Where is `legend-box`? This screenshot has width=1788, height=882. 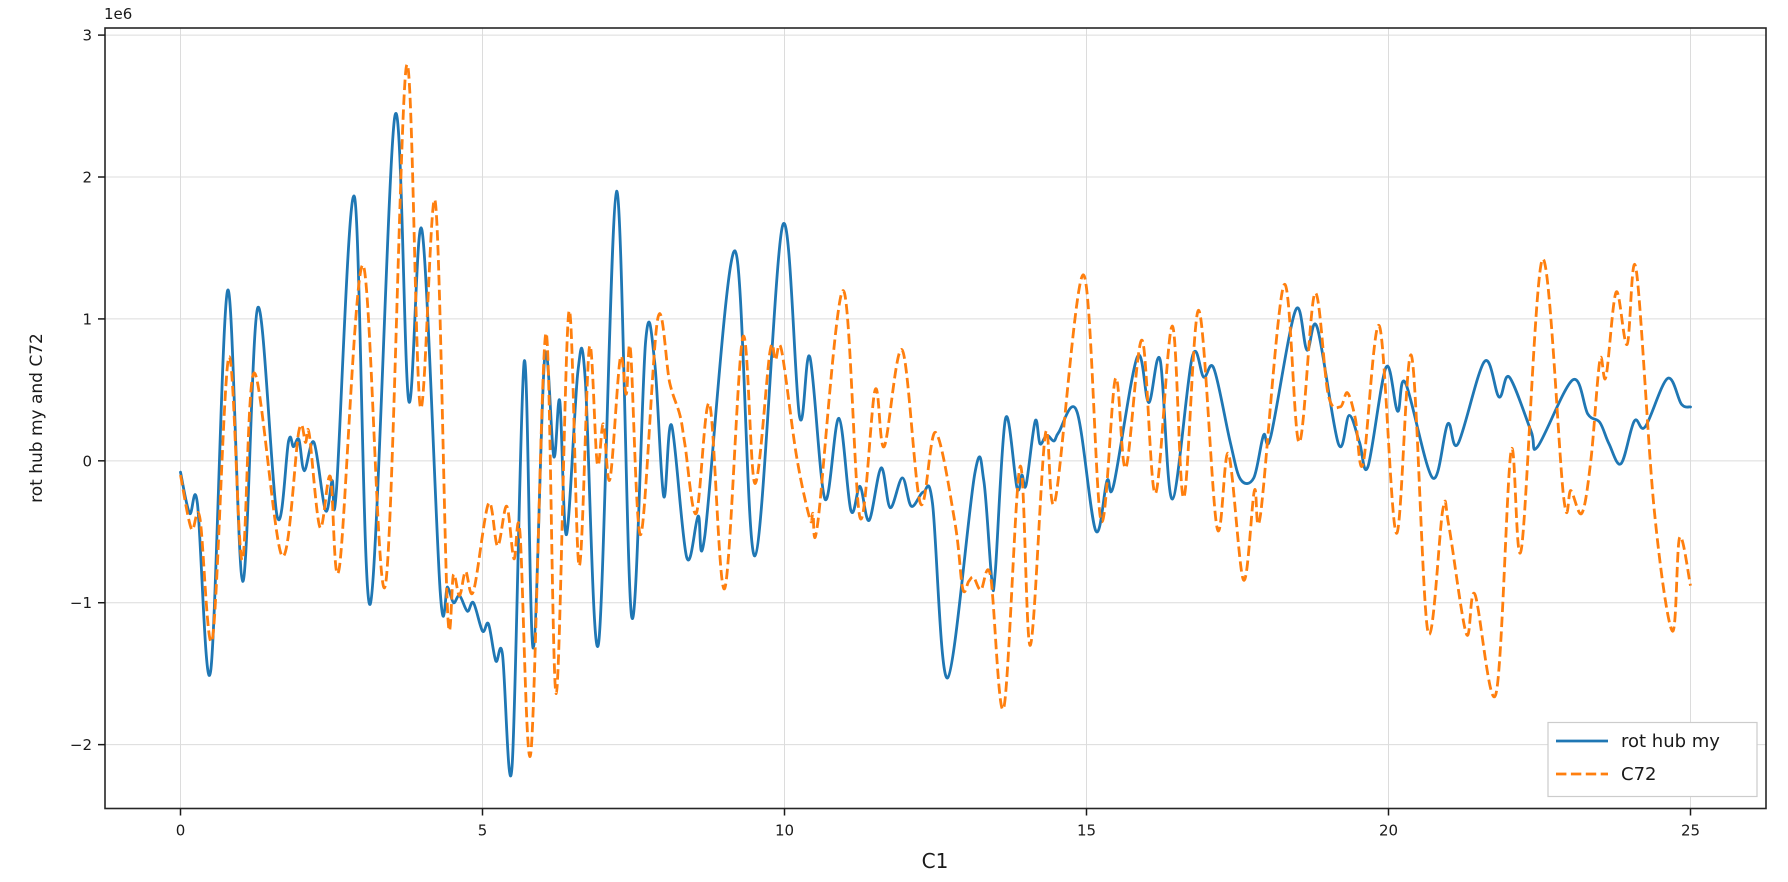
legend-box is located at coordinates (1652, 759).